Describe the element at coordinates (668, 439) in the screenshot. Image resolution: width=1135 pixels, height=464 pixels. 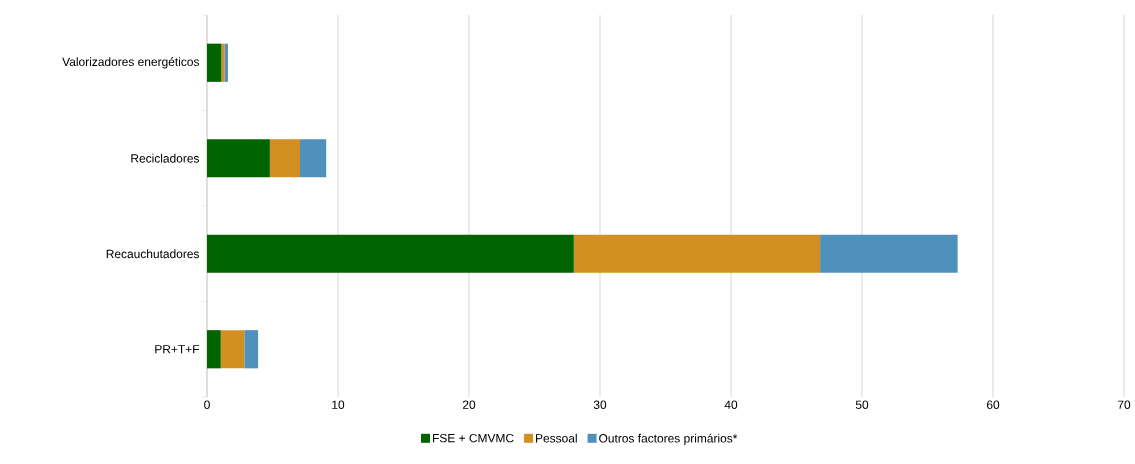
I see `legend-label: Outros factores primários*` at that location.